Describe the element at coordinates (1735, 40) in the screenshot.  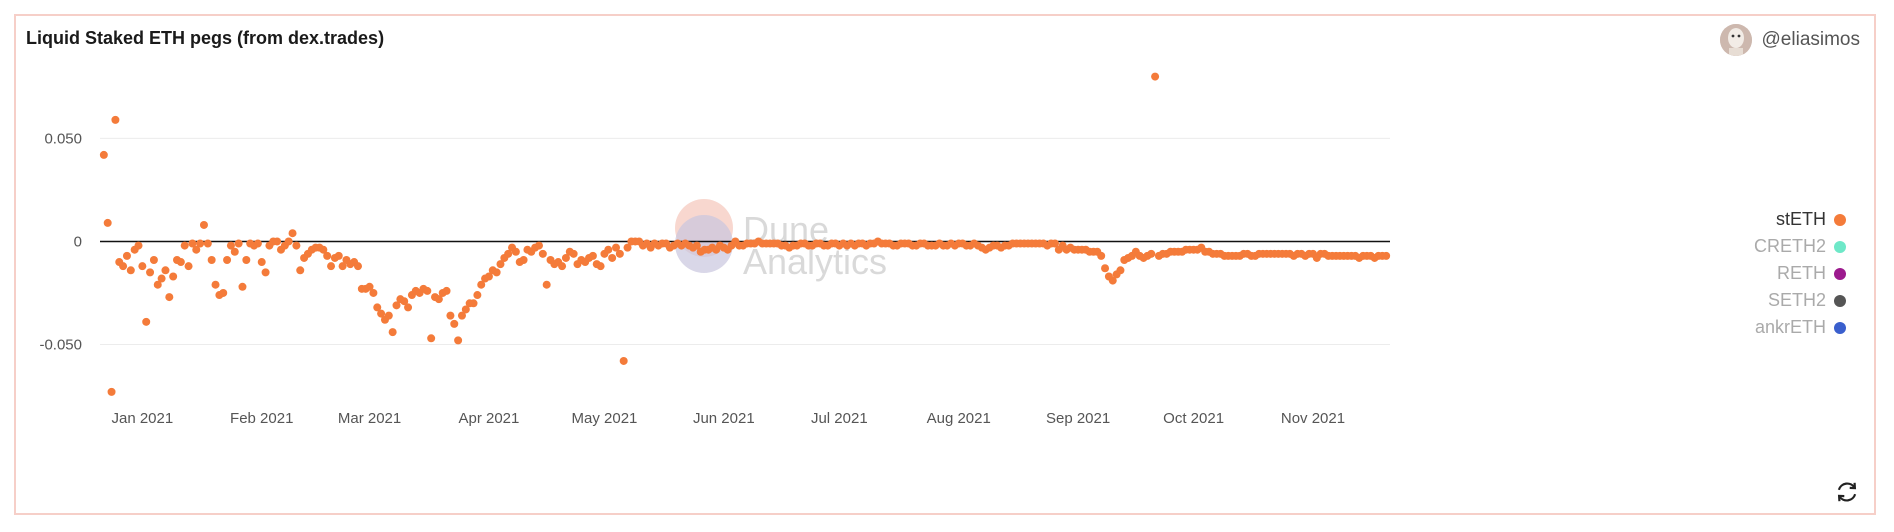
I see `avatar` at that location.